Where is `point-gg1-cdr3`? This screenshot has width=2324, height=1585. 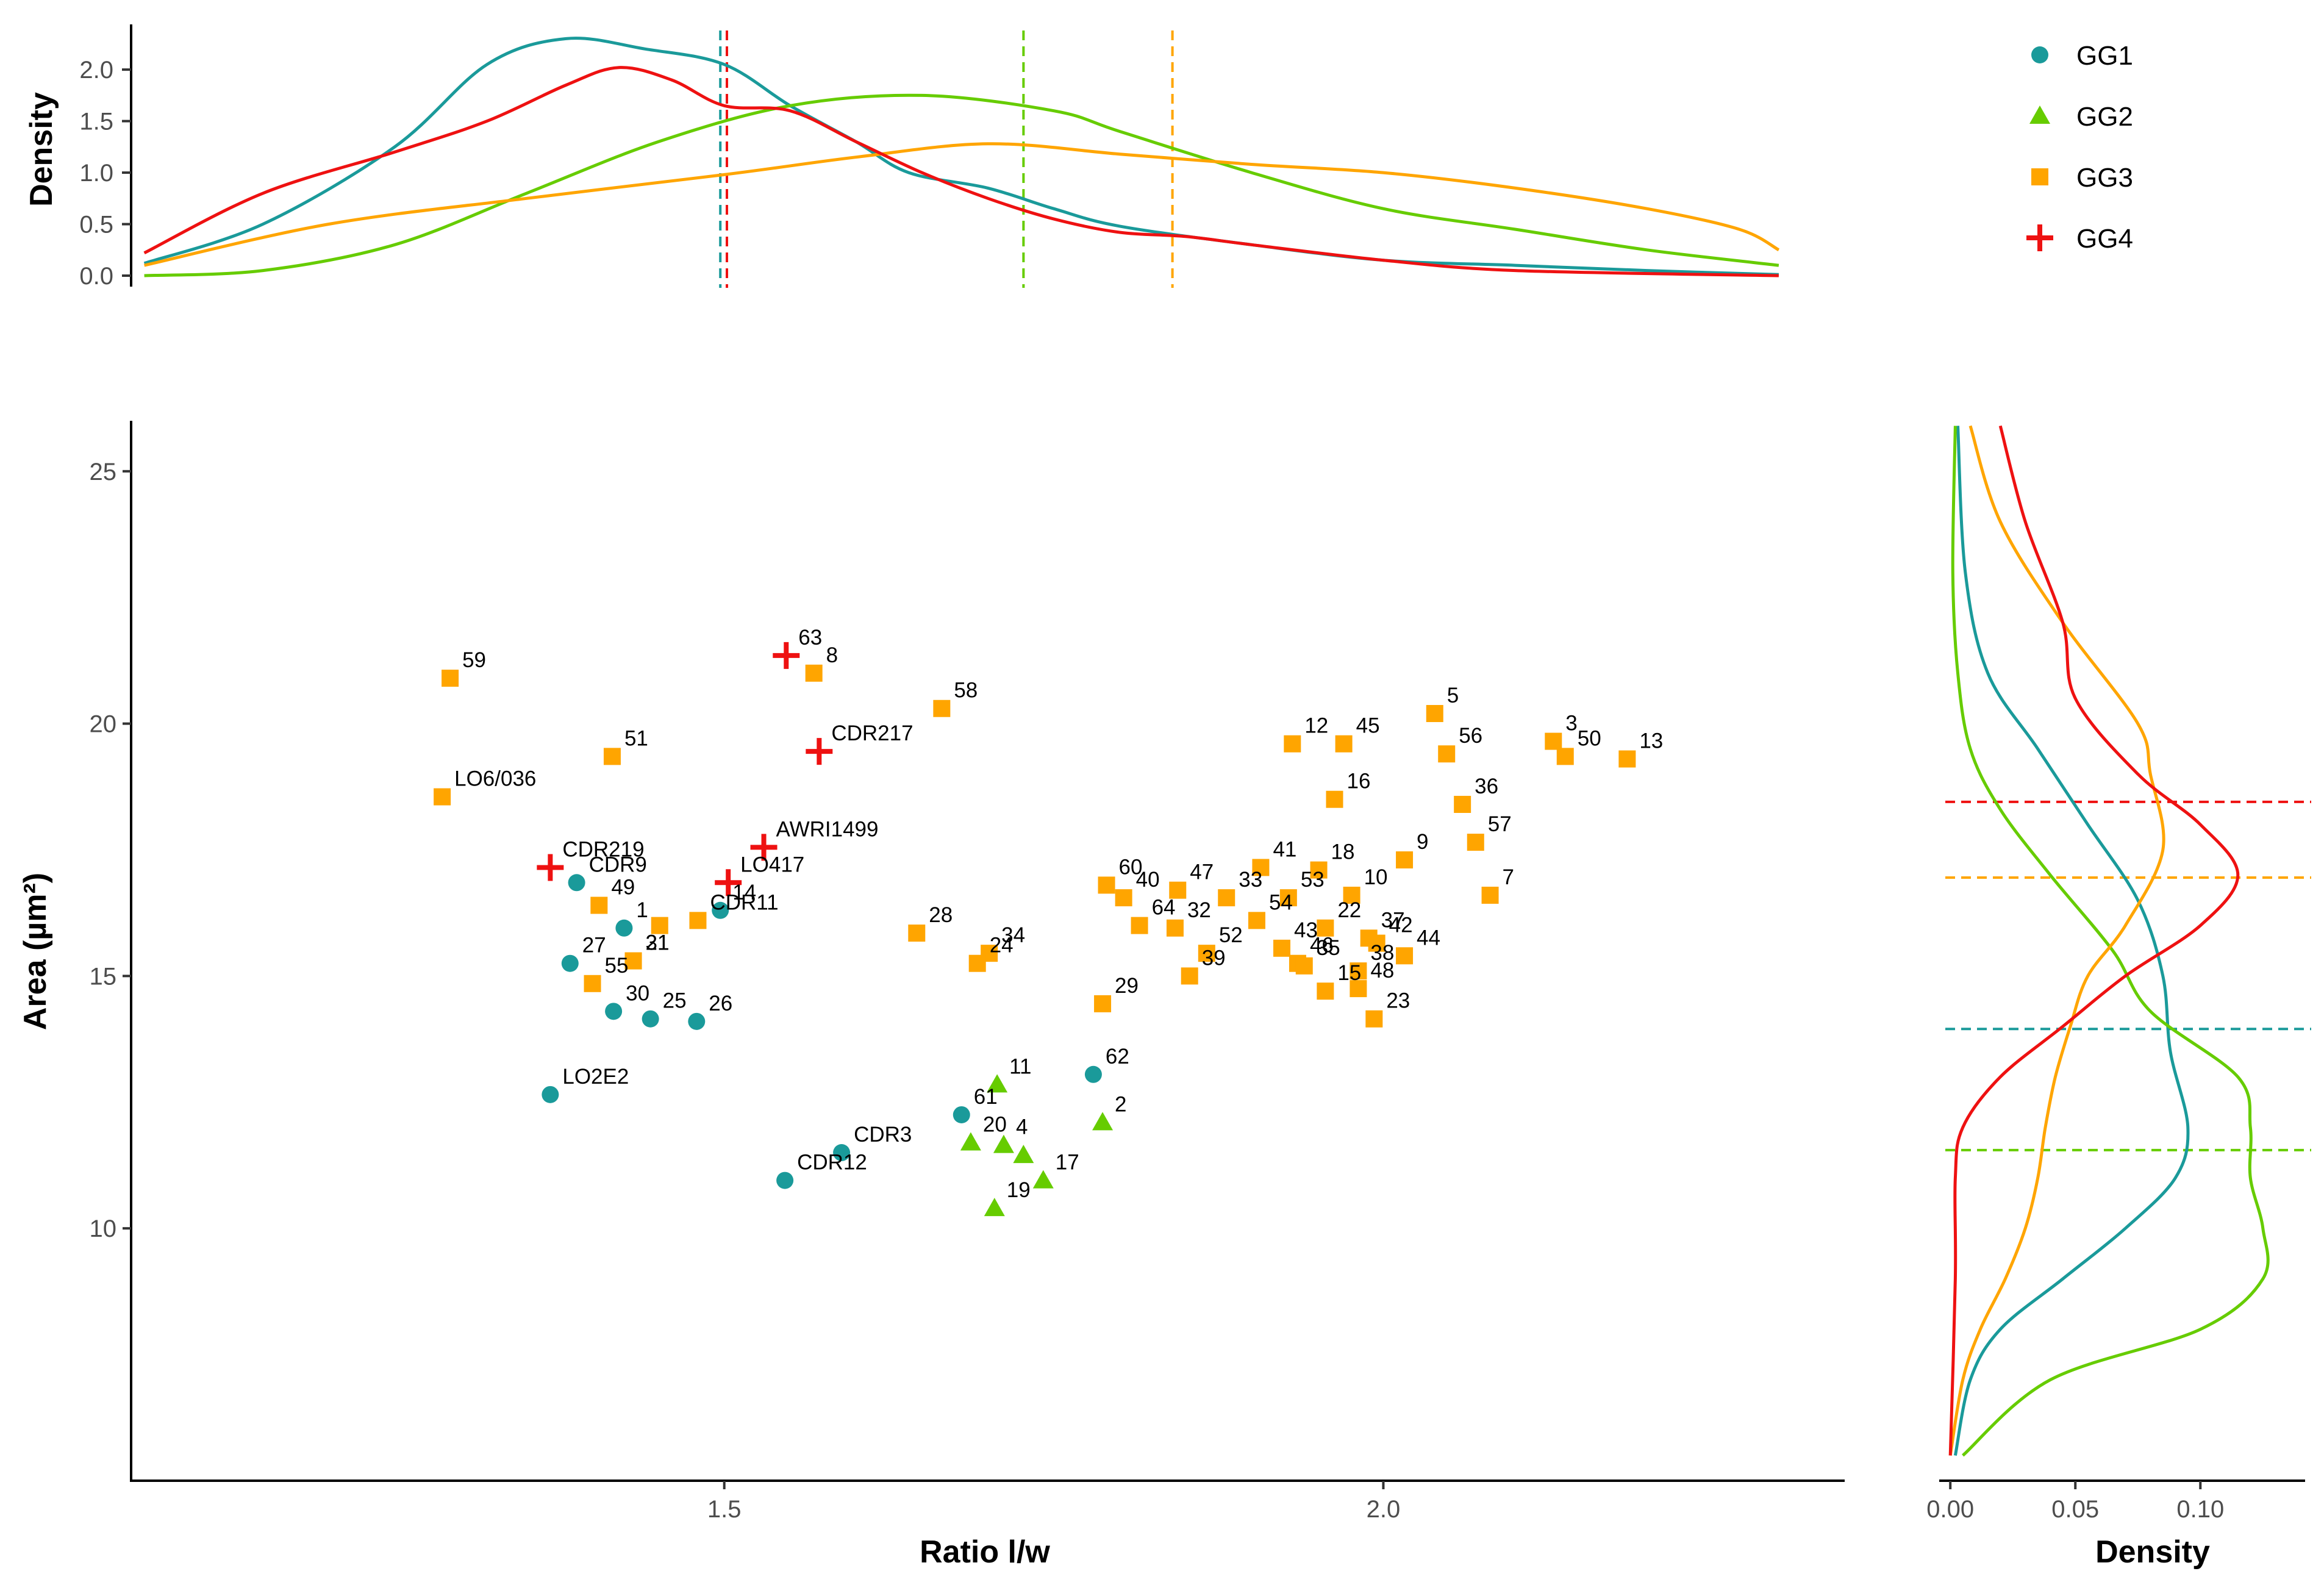
point-gg1-cdr3 is located at coordinates (842, 1153).